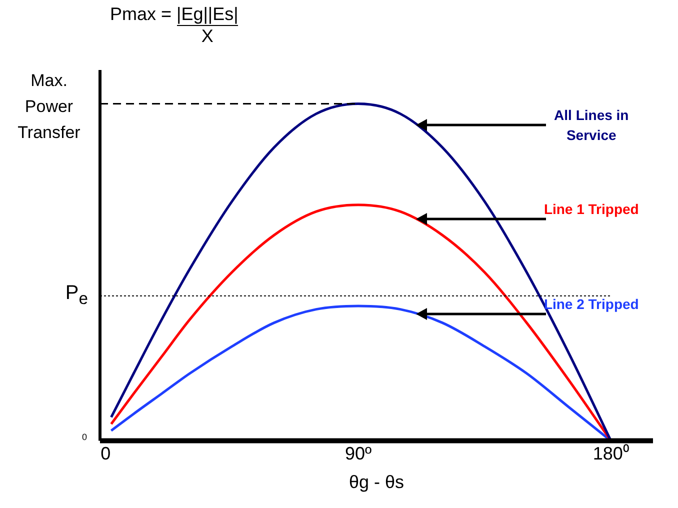 This screenshot has width=678, height=508. What do you see at coordinates (376, 482) in the screenshot?
I see `x-axis-title: θg - θs` at bounding box center [376, 482].